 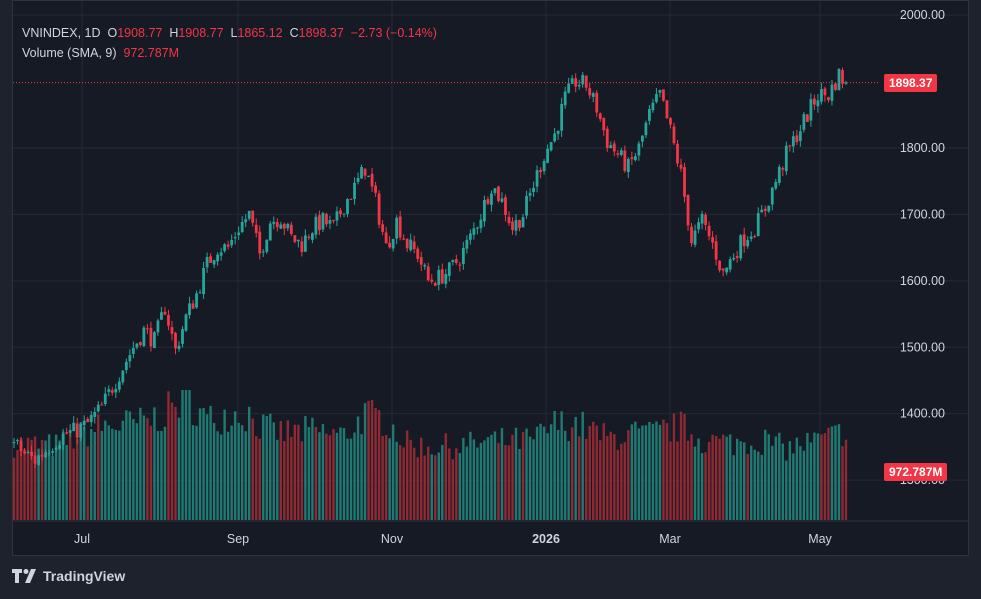 I want to click on x-tick-label: May, so click(x=820, y=539).